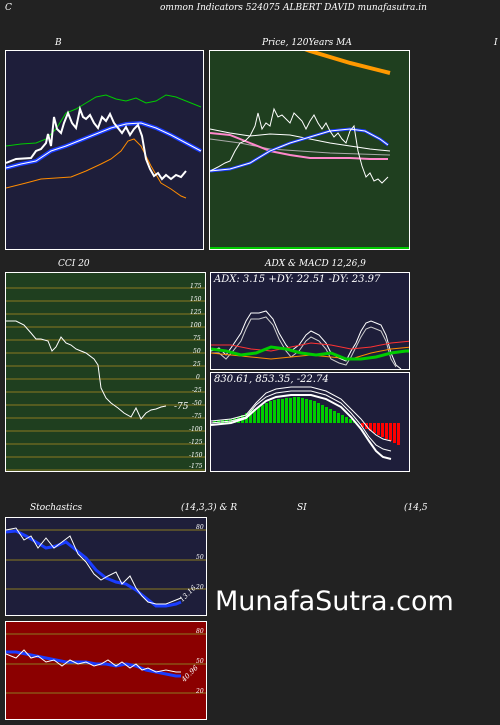 The height and width of the screenshot is (725, 500). I want to click on rsi-level: 20, so click(200, 691).